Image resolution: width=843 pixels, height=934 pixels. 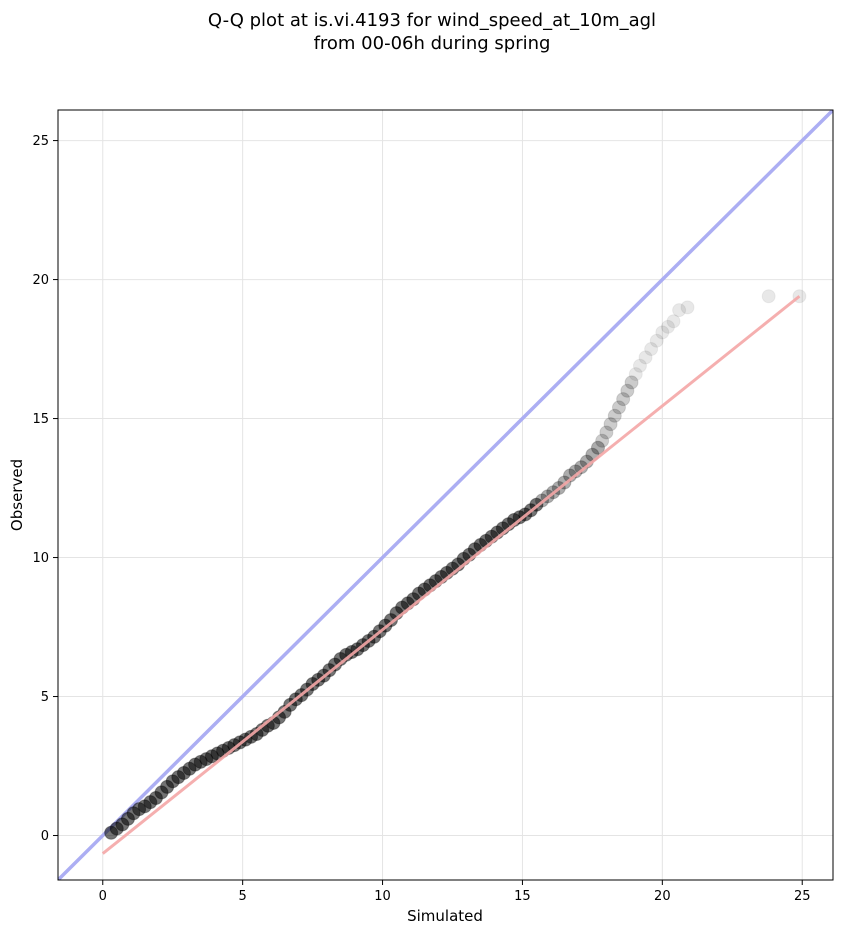 I want to click on x-tick-label-1: 5, so click(x=243, y=896).